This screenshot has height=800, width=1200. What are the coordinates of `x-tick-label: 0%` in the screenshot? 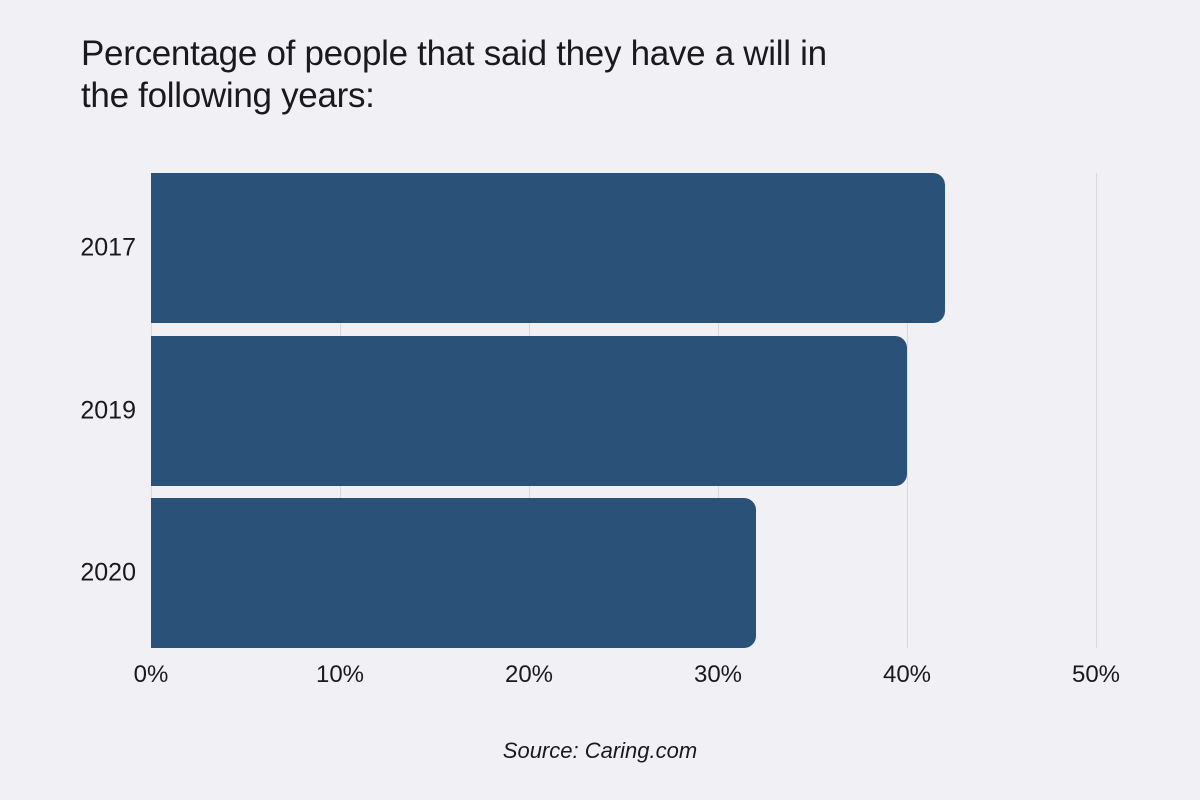 It's located at (151, 674).